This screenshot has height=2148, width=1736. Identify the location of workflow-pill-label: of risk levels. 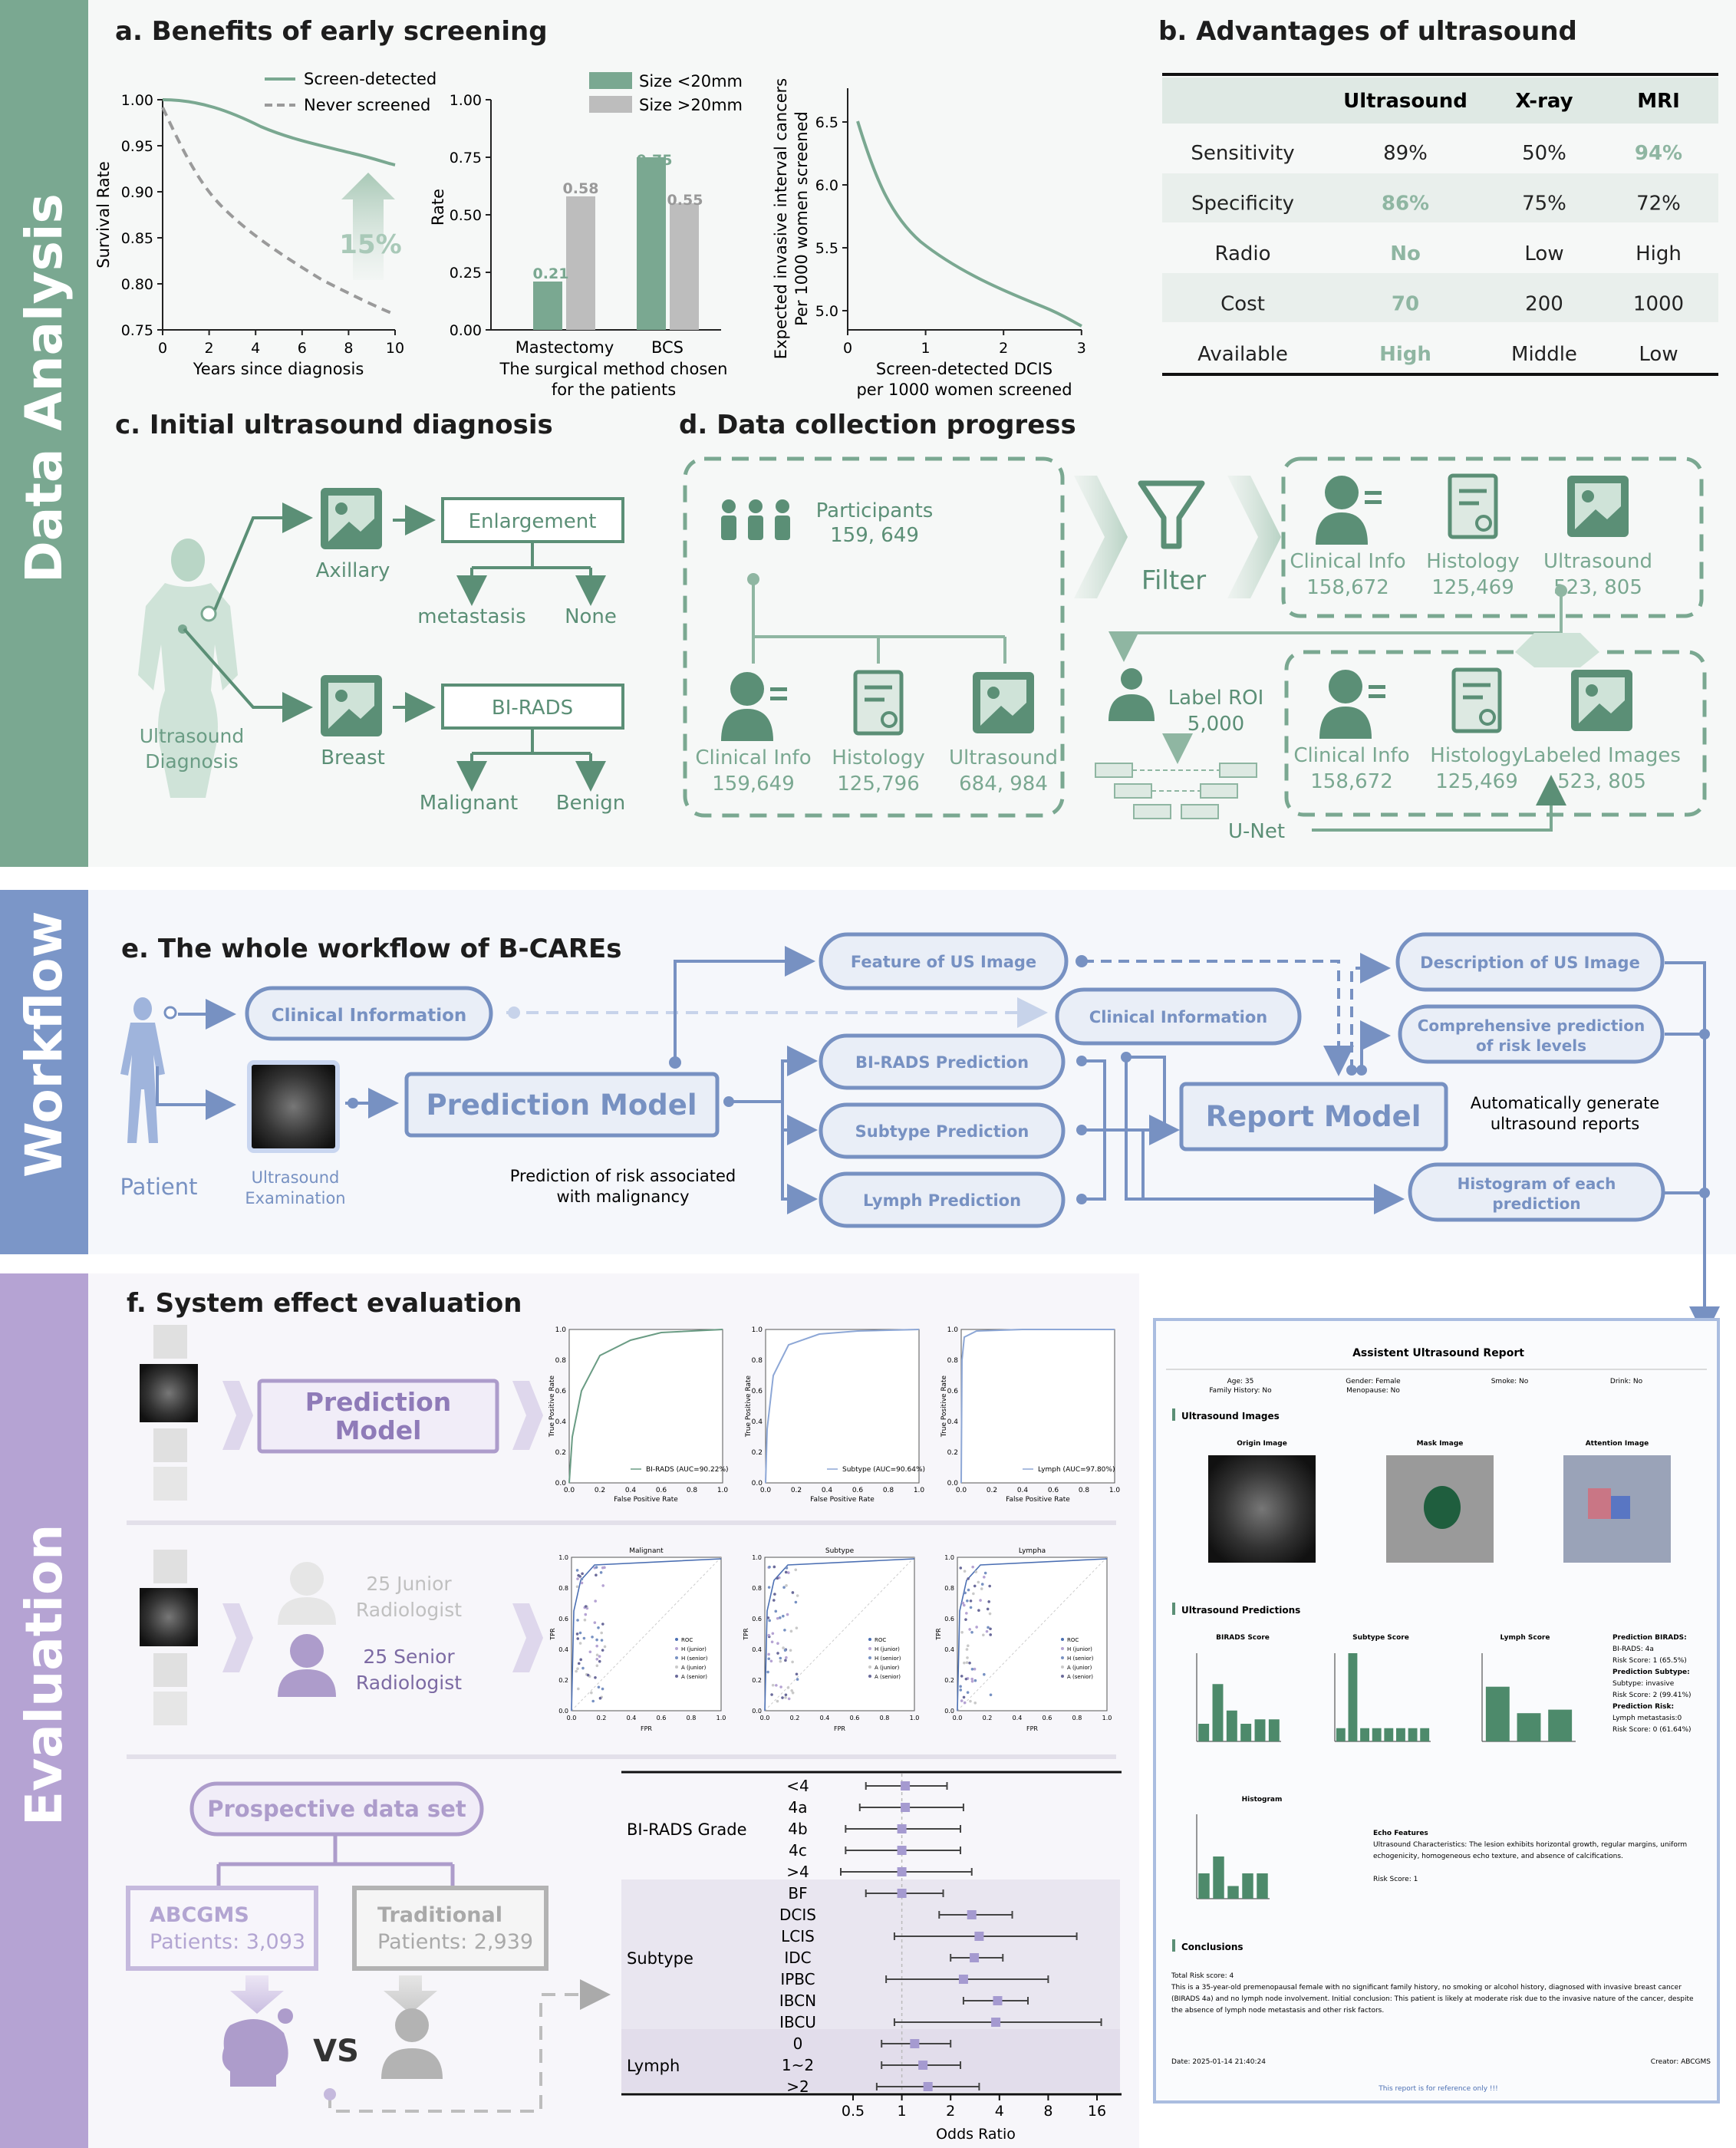
(1531, 1045).